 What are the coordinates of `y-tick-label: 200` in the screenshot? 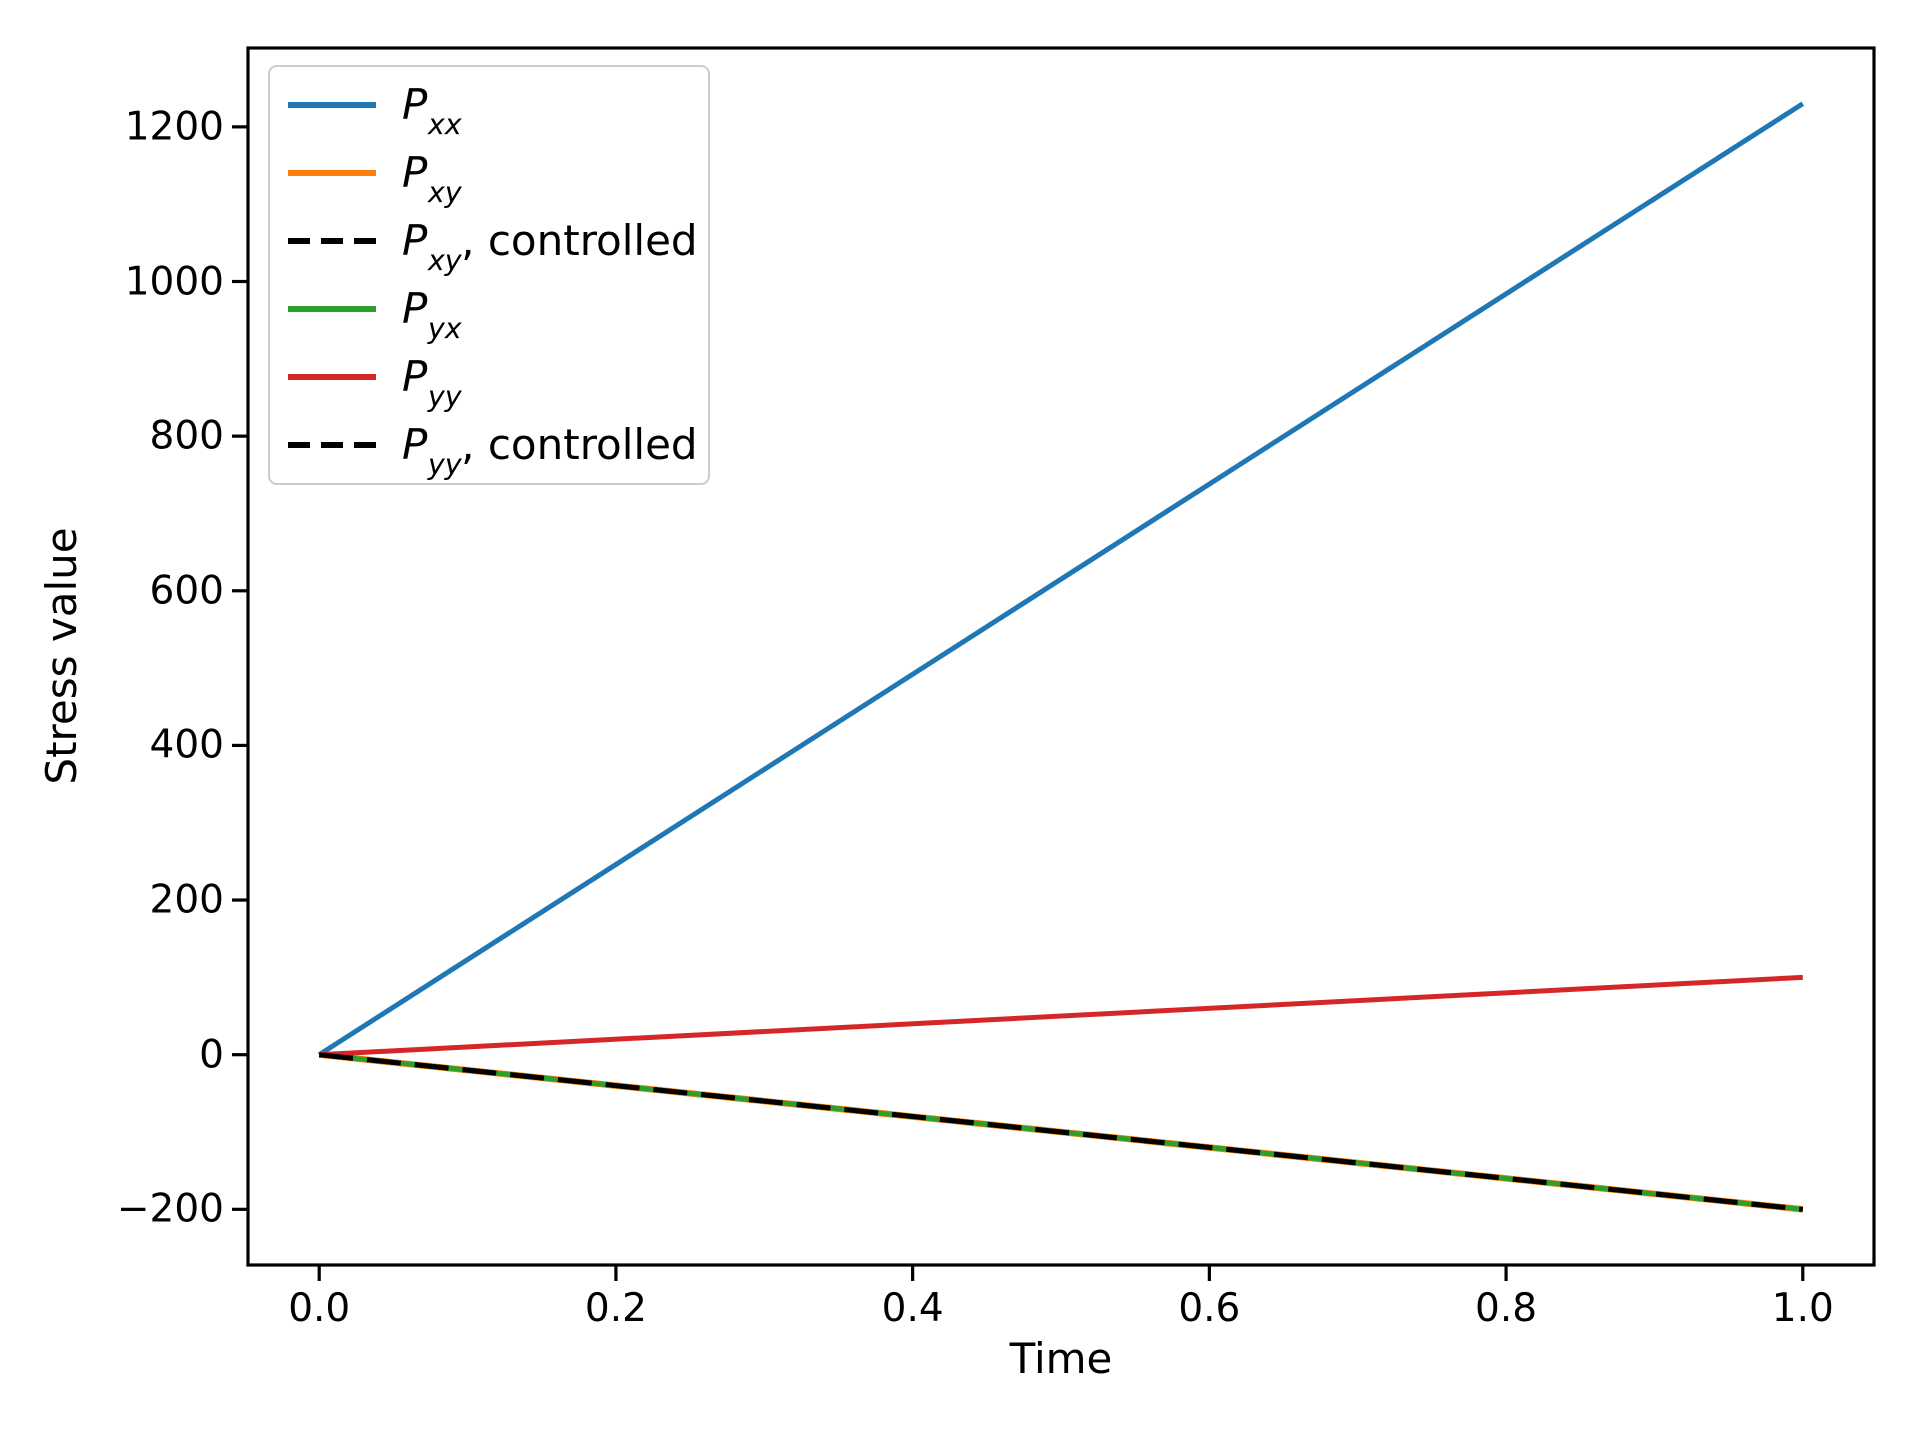 It's located at (186, 900).